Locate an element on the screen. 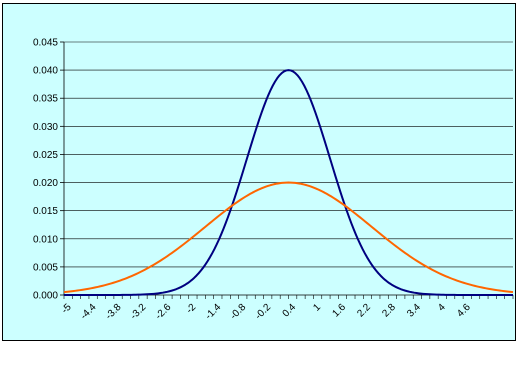 The width and height of the screenshot is (530, 370). x-tick-label: -1.4 is located at coordinates (213, 312).